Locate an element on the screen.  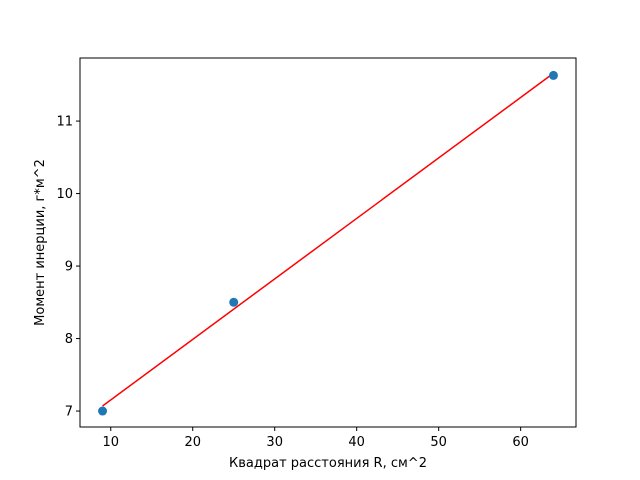
y-tick-label: 10 is located at coordinates (64, 194).